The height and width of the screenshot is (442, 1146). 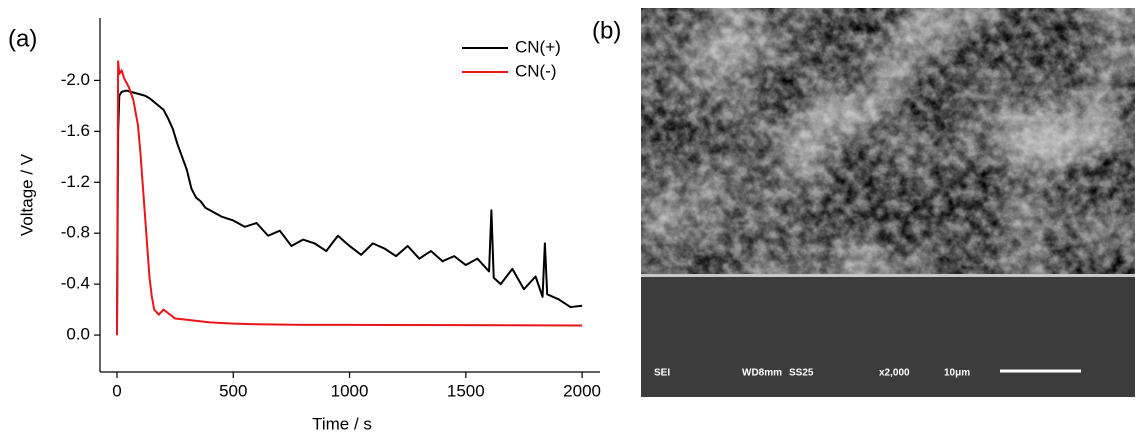 What do you see at coordinates (26, 194) in the screenshot?
I see `y-axis-title: Voltage / V` at bounding box center [26, 194].